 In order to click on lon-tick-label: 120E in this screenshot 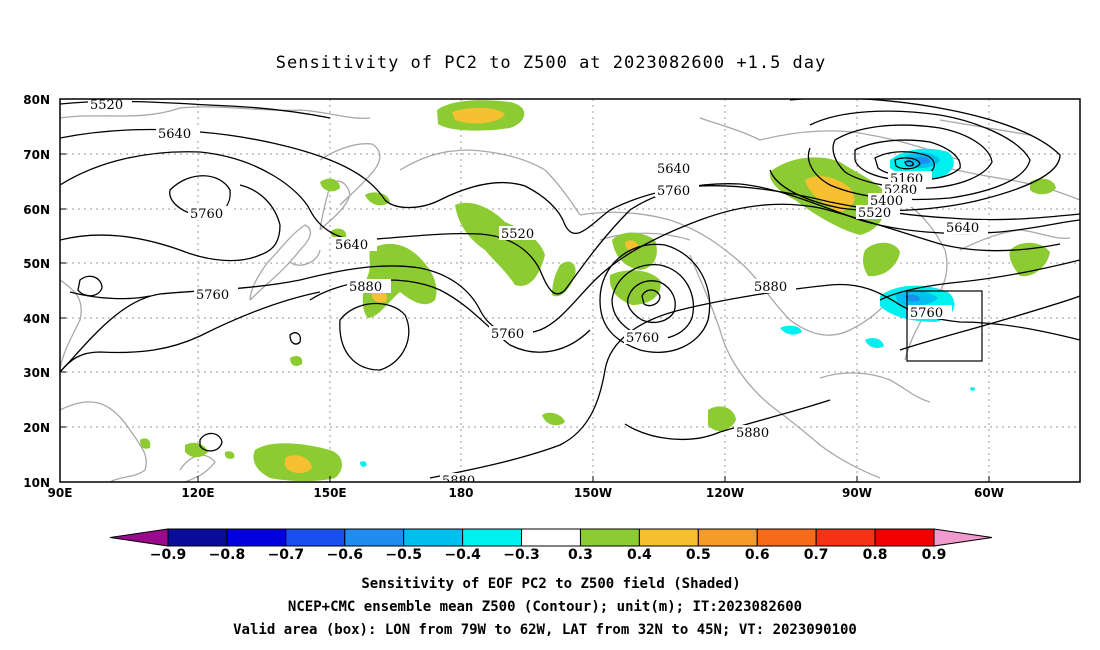, I will do `click(197, 493)`.